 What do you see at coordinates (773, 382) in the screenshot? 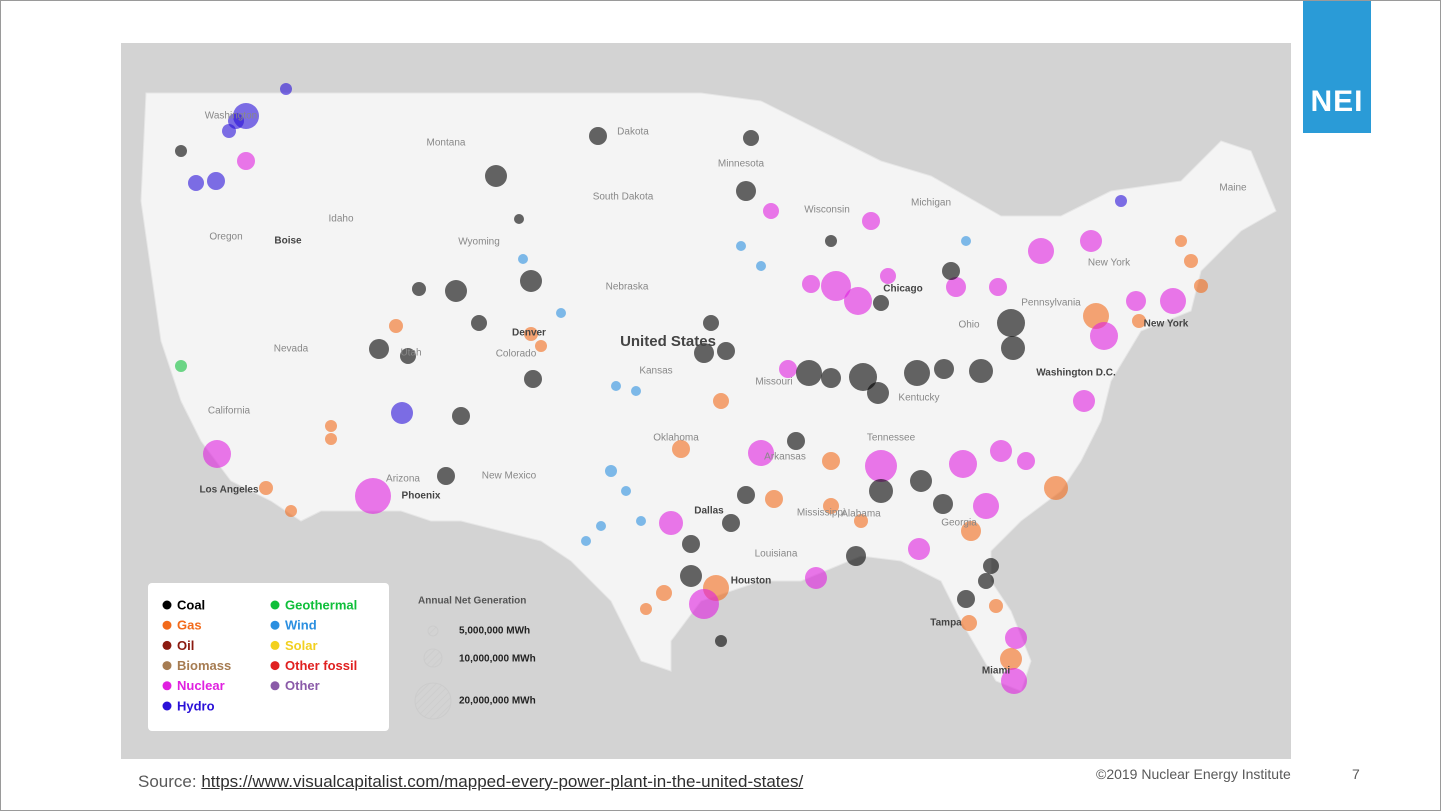
I see `map-label: Missouri` at bounding box center [773, 382].